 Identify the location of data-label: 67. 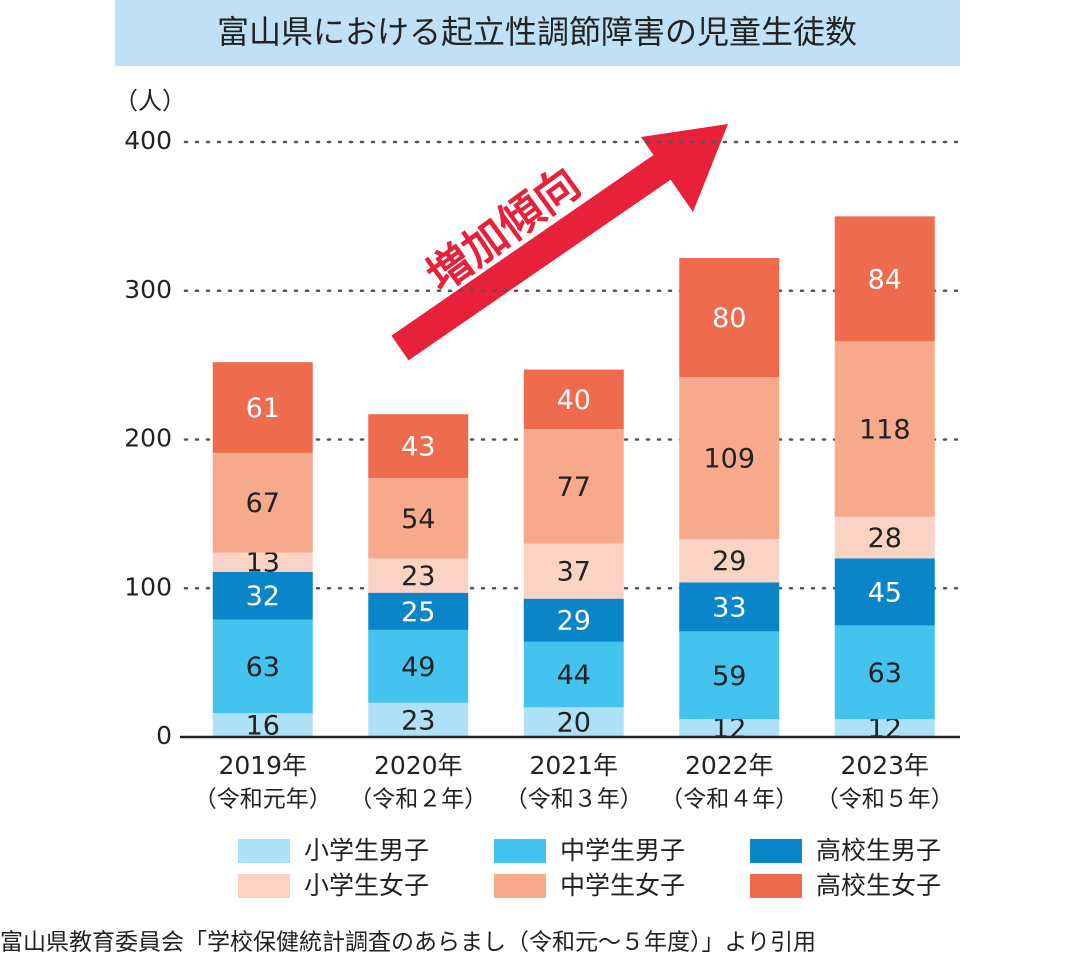
(263, 503).